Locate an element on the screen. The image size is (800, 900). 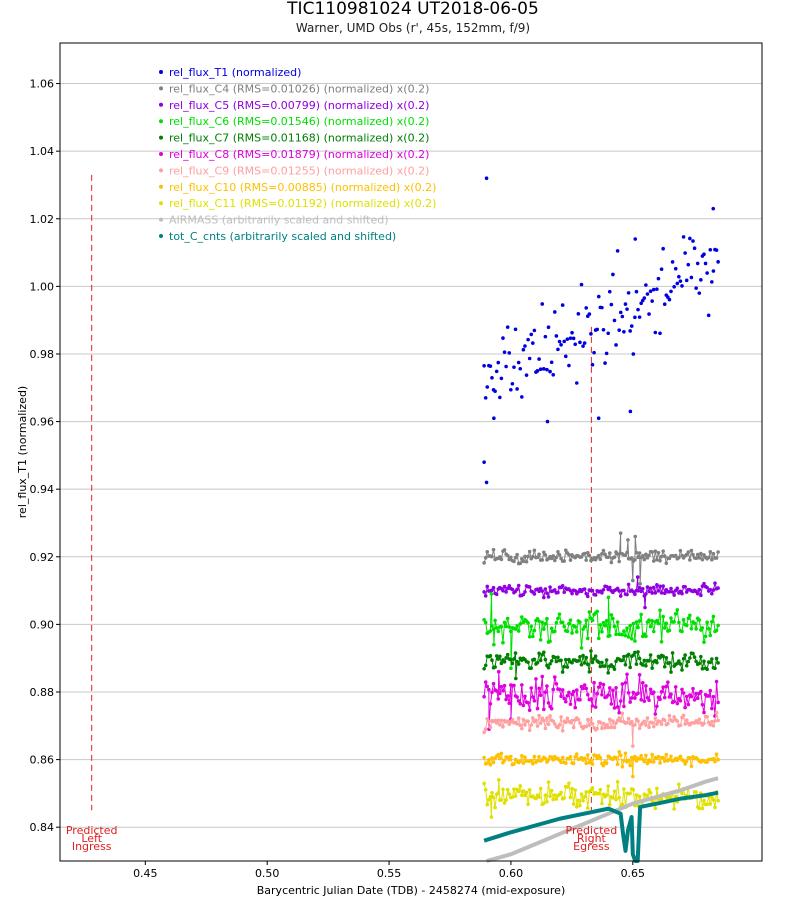
prediction-label: Predicted is located at coordinates (592, 830).